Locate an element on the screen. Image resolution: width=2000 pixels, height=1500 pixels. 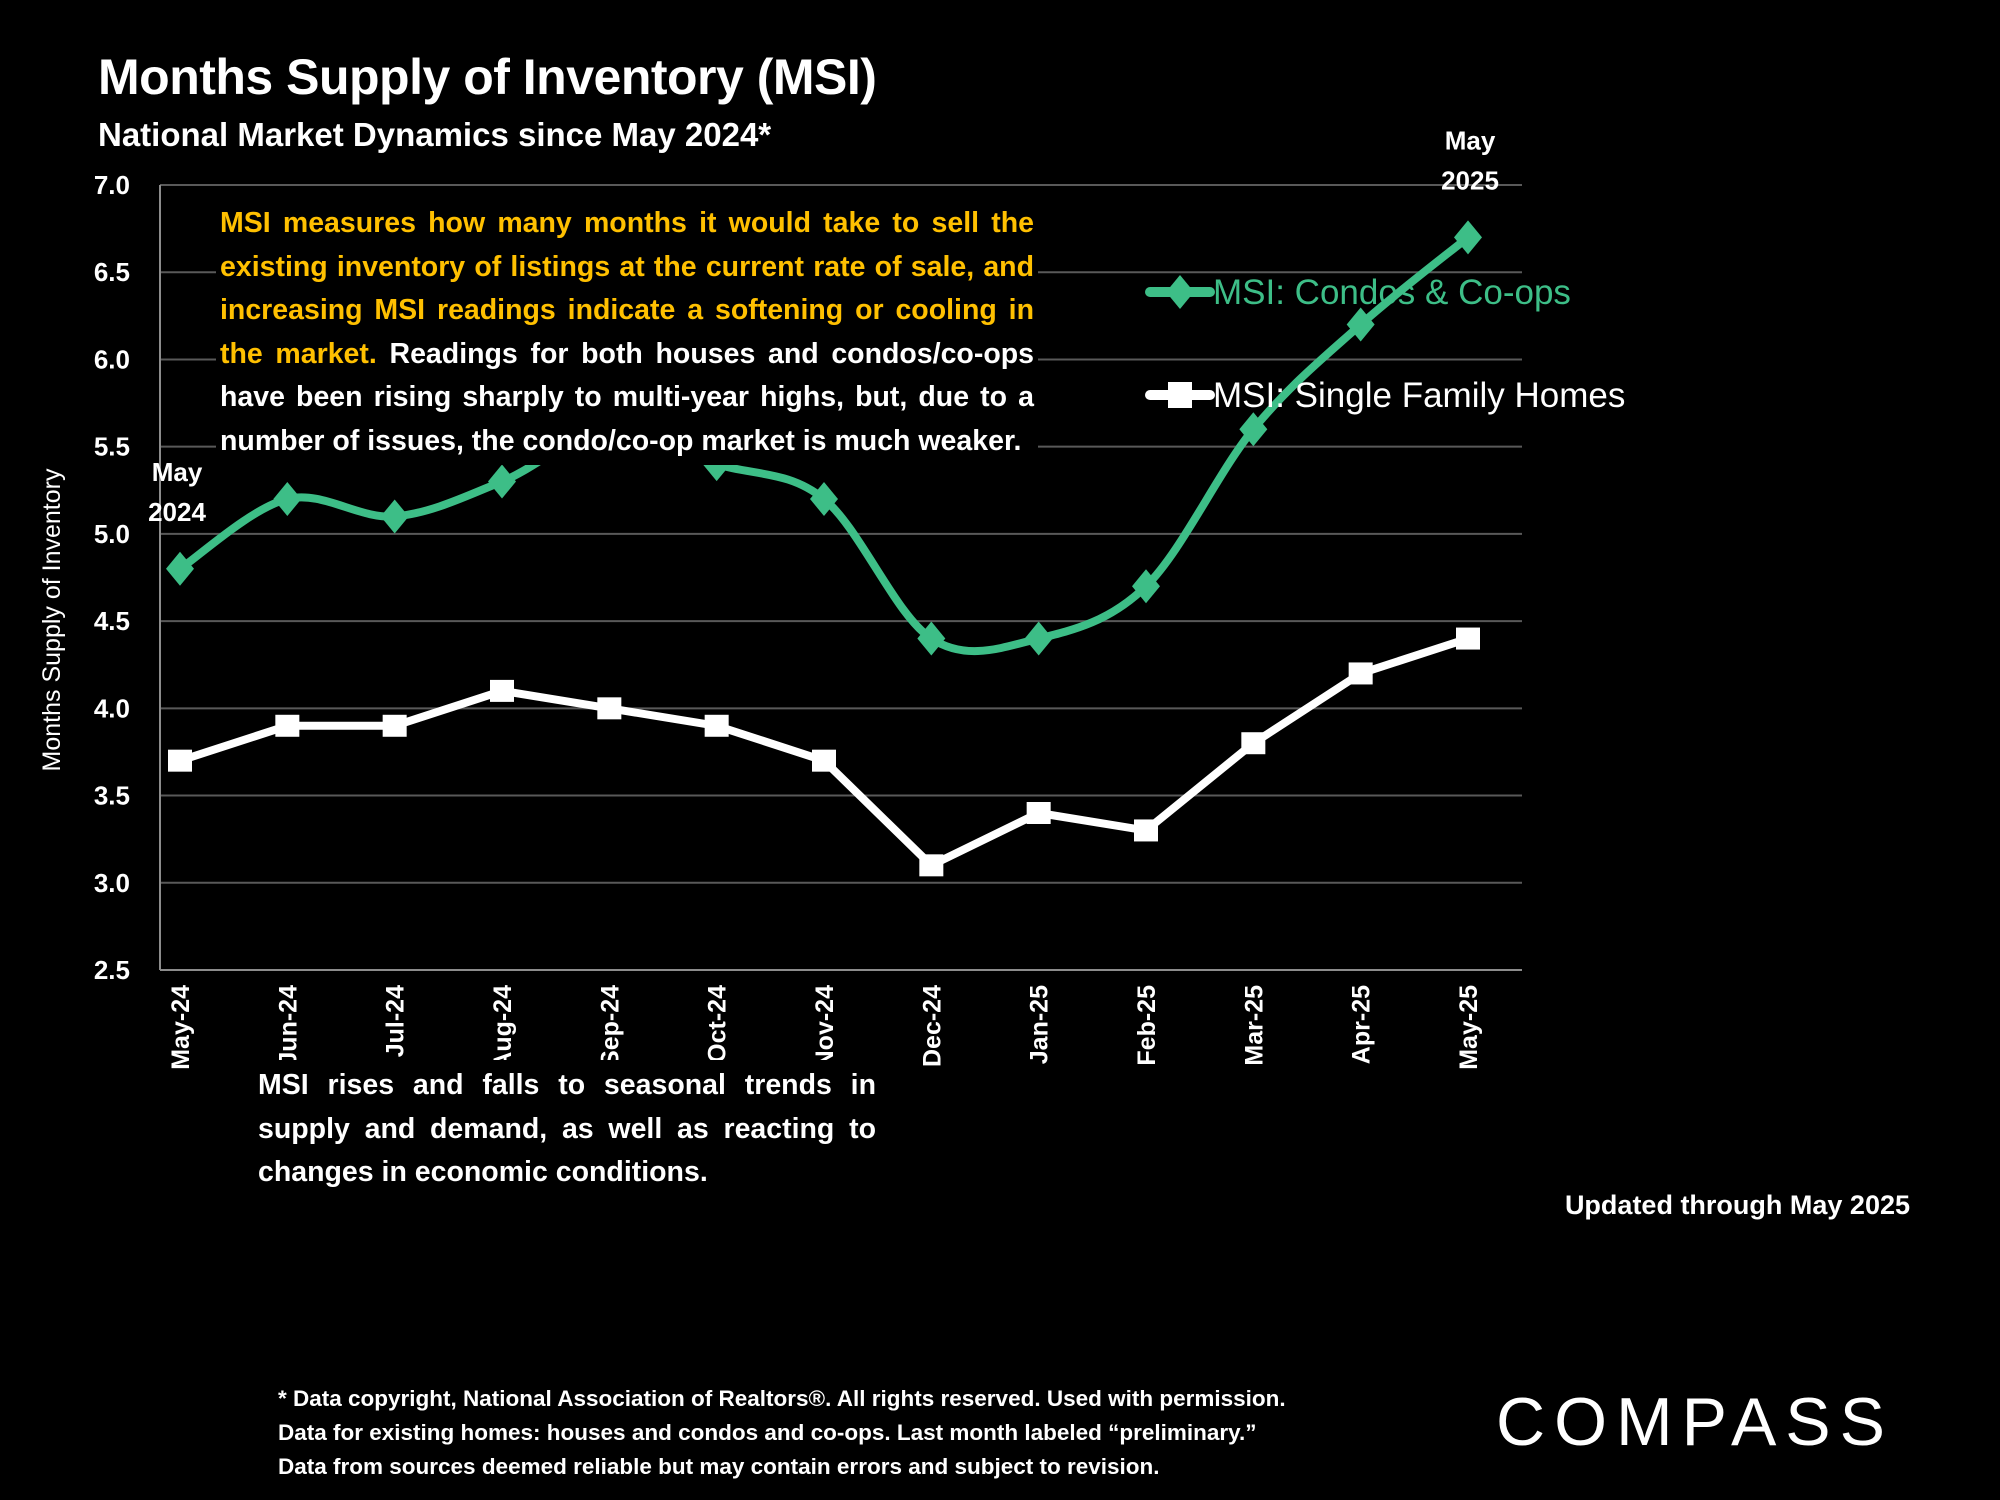
x-tick-label: Feb-25 is located at coordinates (1147, 1025).